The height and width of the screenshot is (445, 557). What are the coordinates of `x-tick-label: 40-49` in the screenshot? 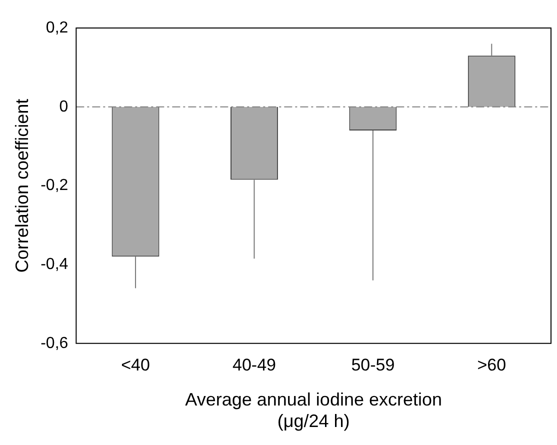 It's located at (254, 364).